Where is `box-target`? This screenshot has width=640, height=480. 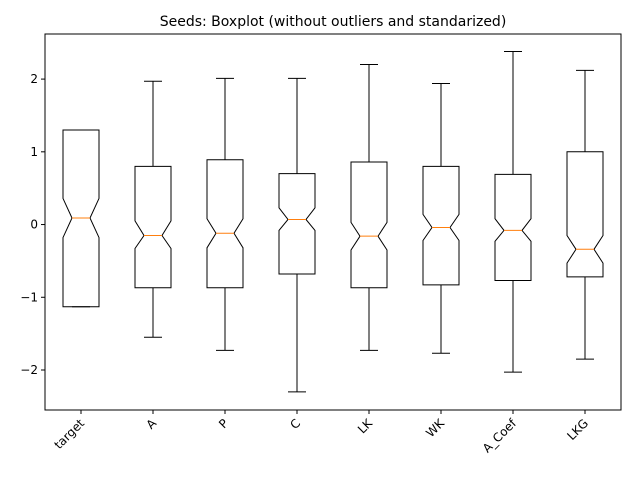
box-target is located at coordinates (81, 218).